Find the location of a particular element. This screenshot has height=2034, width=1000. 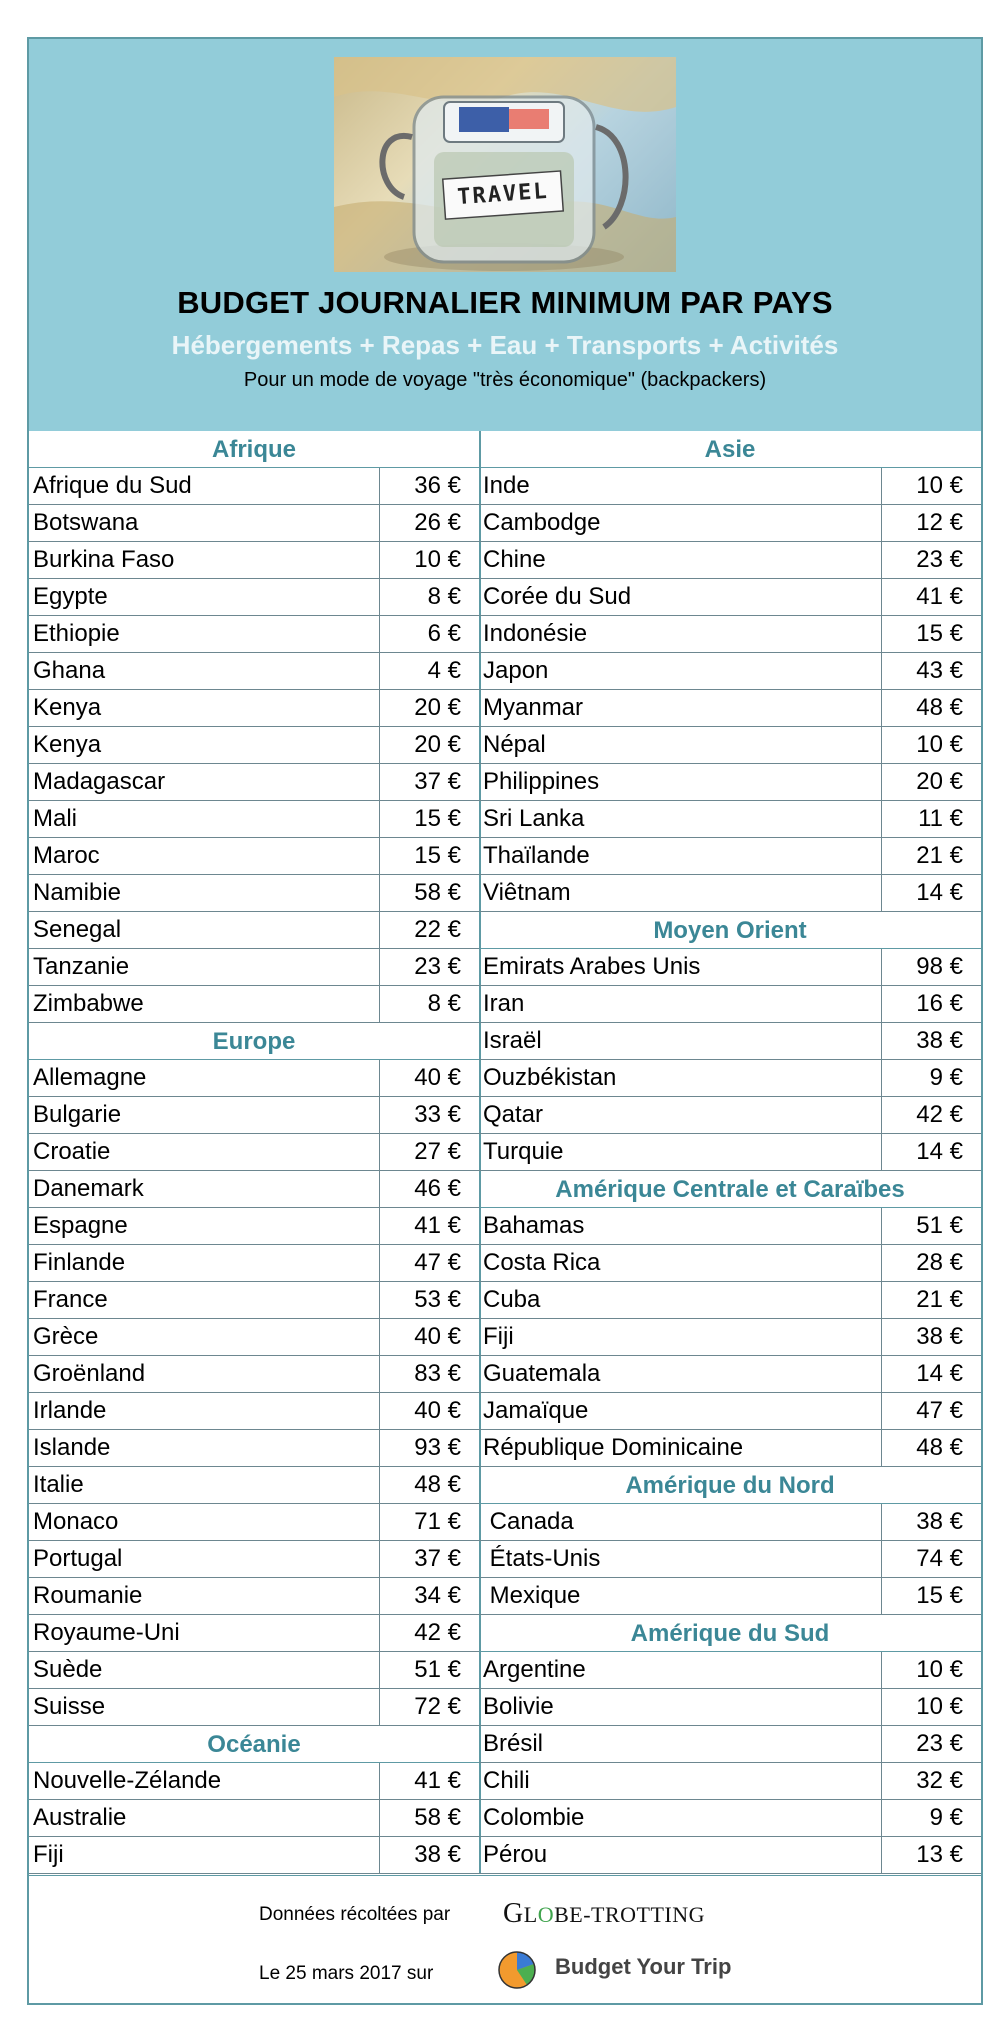

table-row: Ouzbékistan 9 € is located at coordinates (730, 1078).